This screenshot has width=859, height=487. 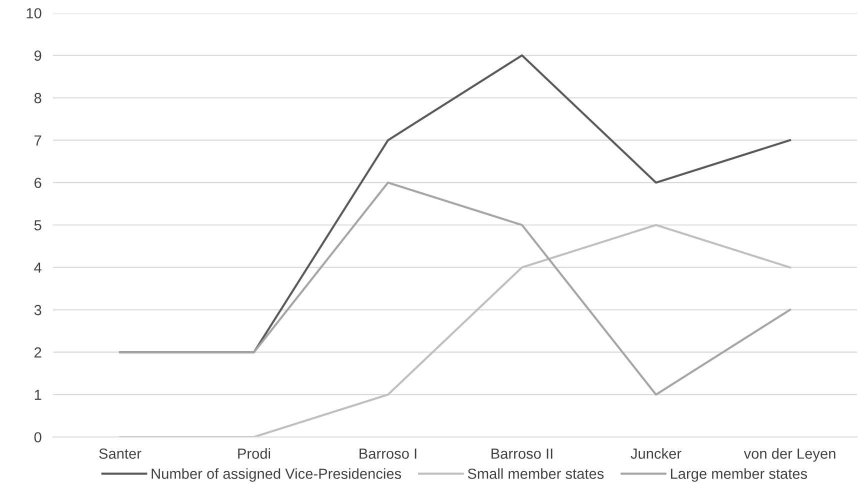 What do you see at coordinates (38, 55) in the screenshot?
I see `y-tick-label: 9` at bounding box center [38, 55].